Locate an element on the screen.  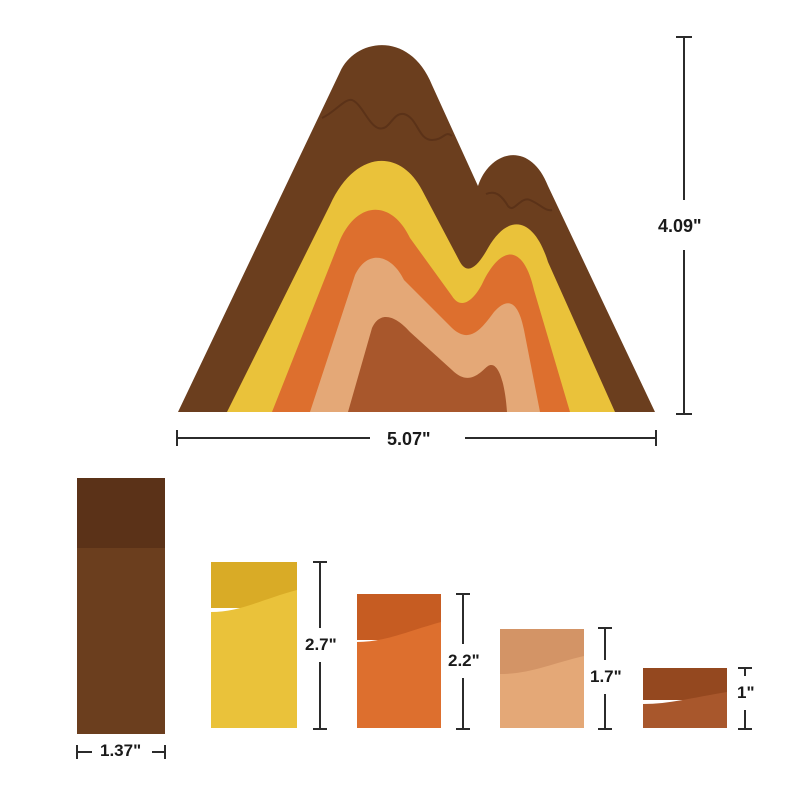
orange-height-dimension is located at coordinates (463, 661).